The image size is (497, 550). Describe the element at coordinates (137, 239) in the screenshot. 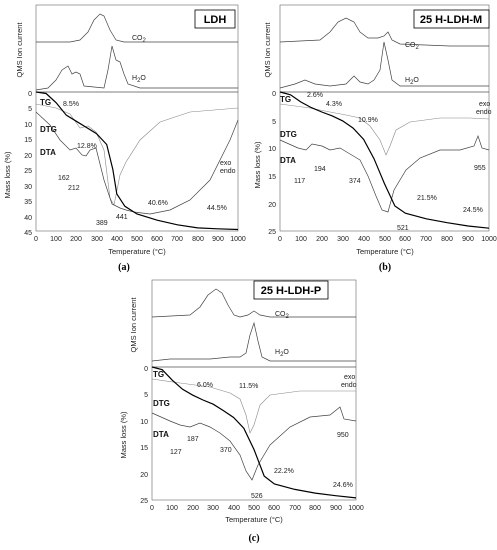

I see `x-tick: 500` at that location.